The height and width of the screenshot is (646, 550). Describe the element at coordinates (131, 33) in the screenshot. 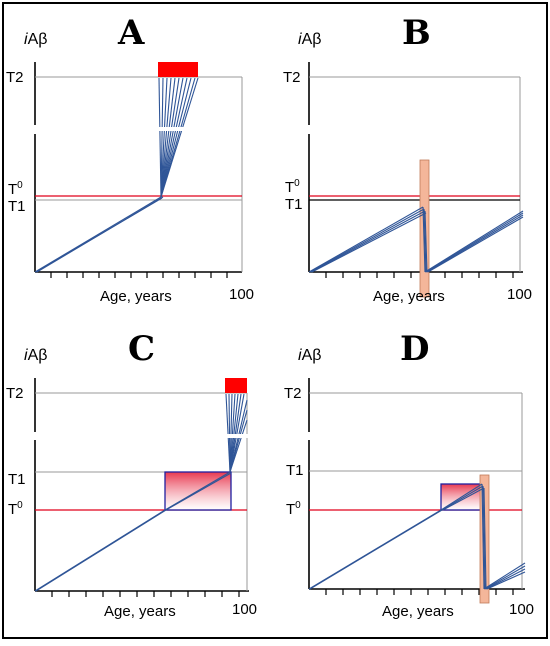

I see `panel-letter: A` at that location.